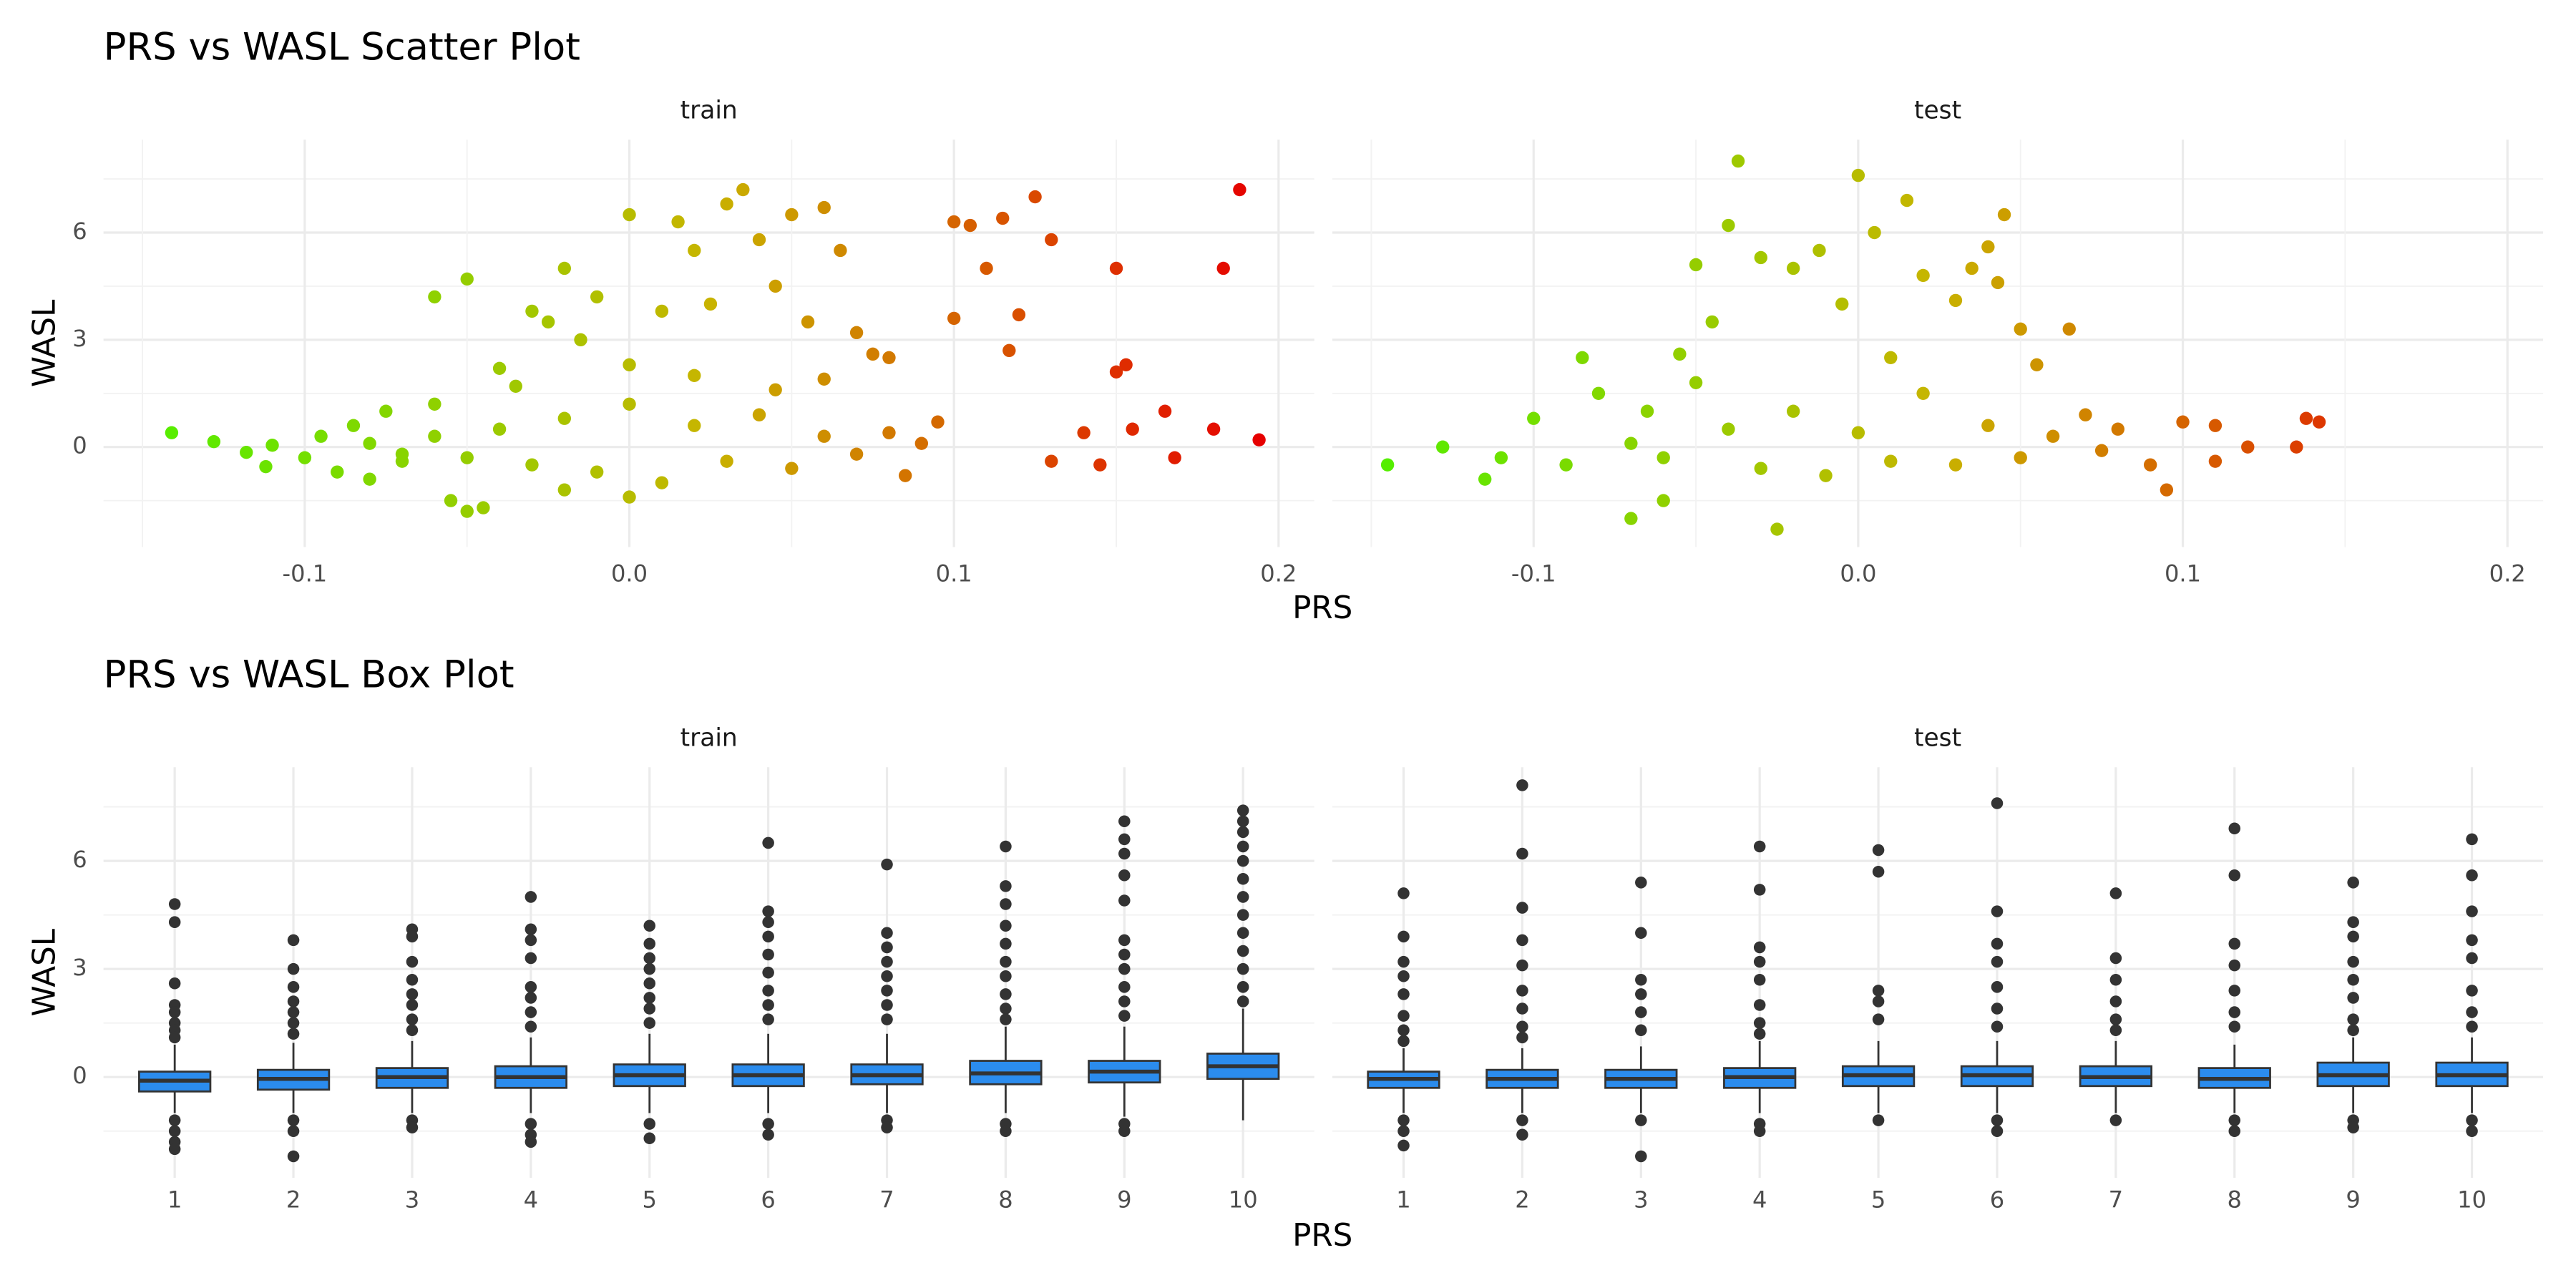  What do you see at coordinates (1005, 1199) in the screenshot?
I see `x-tick-label: 8` at bounding box center [1005, 1199].